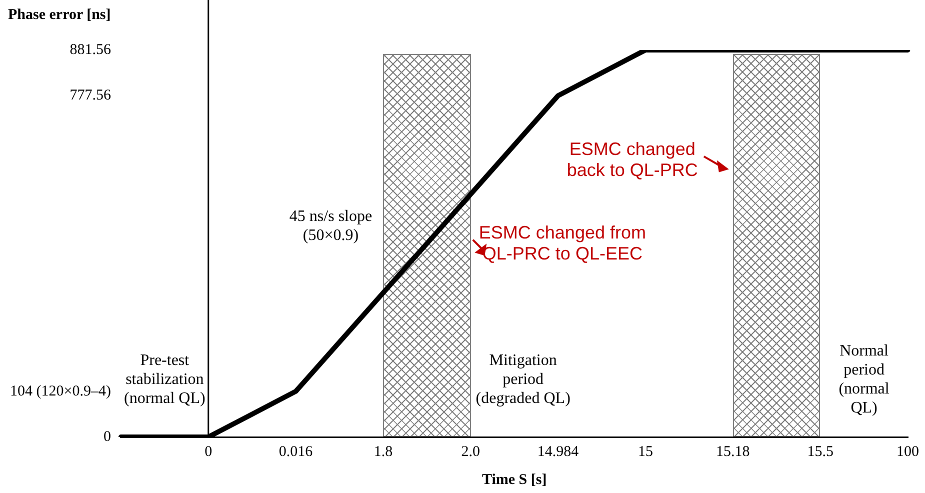 This screenshot has height=493, width=925. I want to click on x-tick-label: 100, so click(907, 452).